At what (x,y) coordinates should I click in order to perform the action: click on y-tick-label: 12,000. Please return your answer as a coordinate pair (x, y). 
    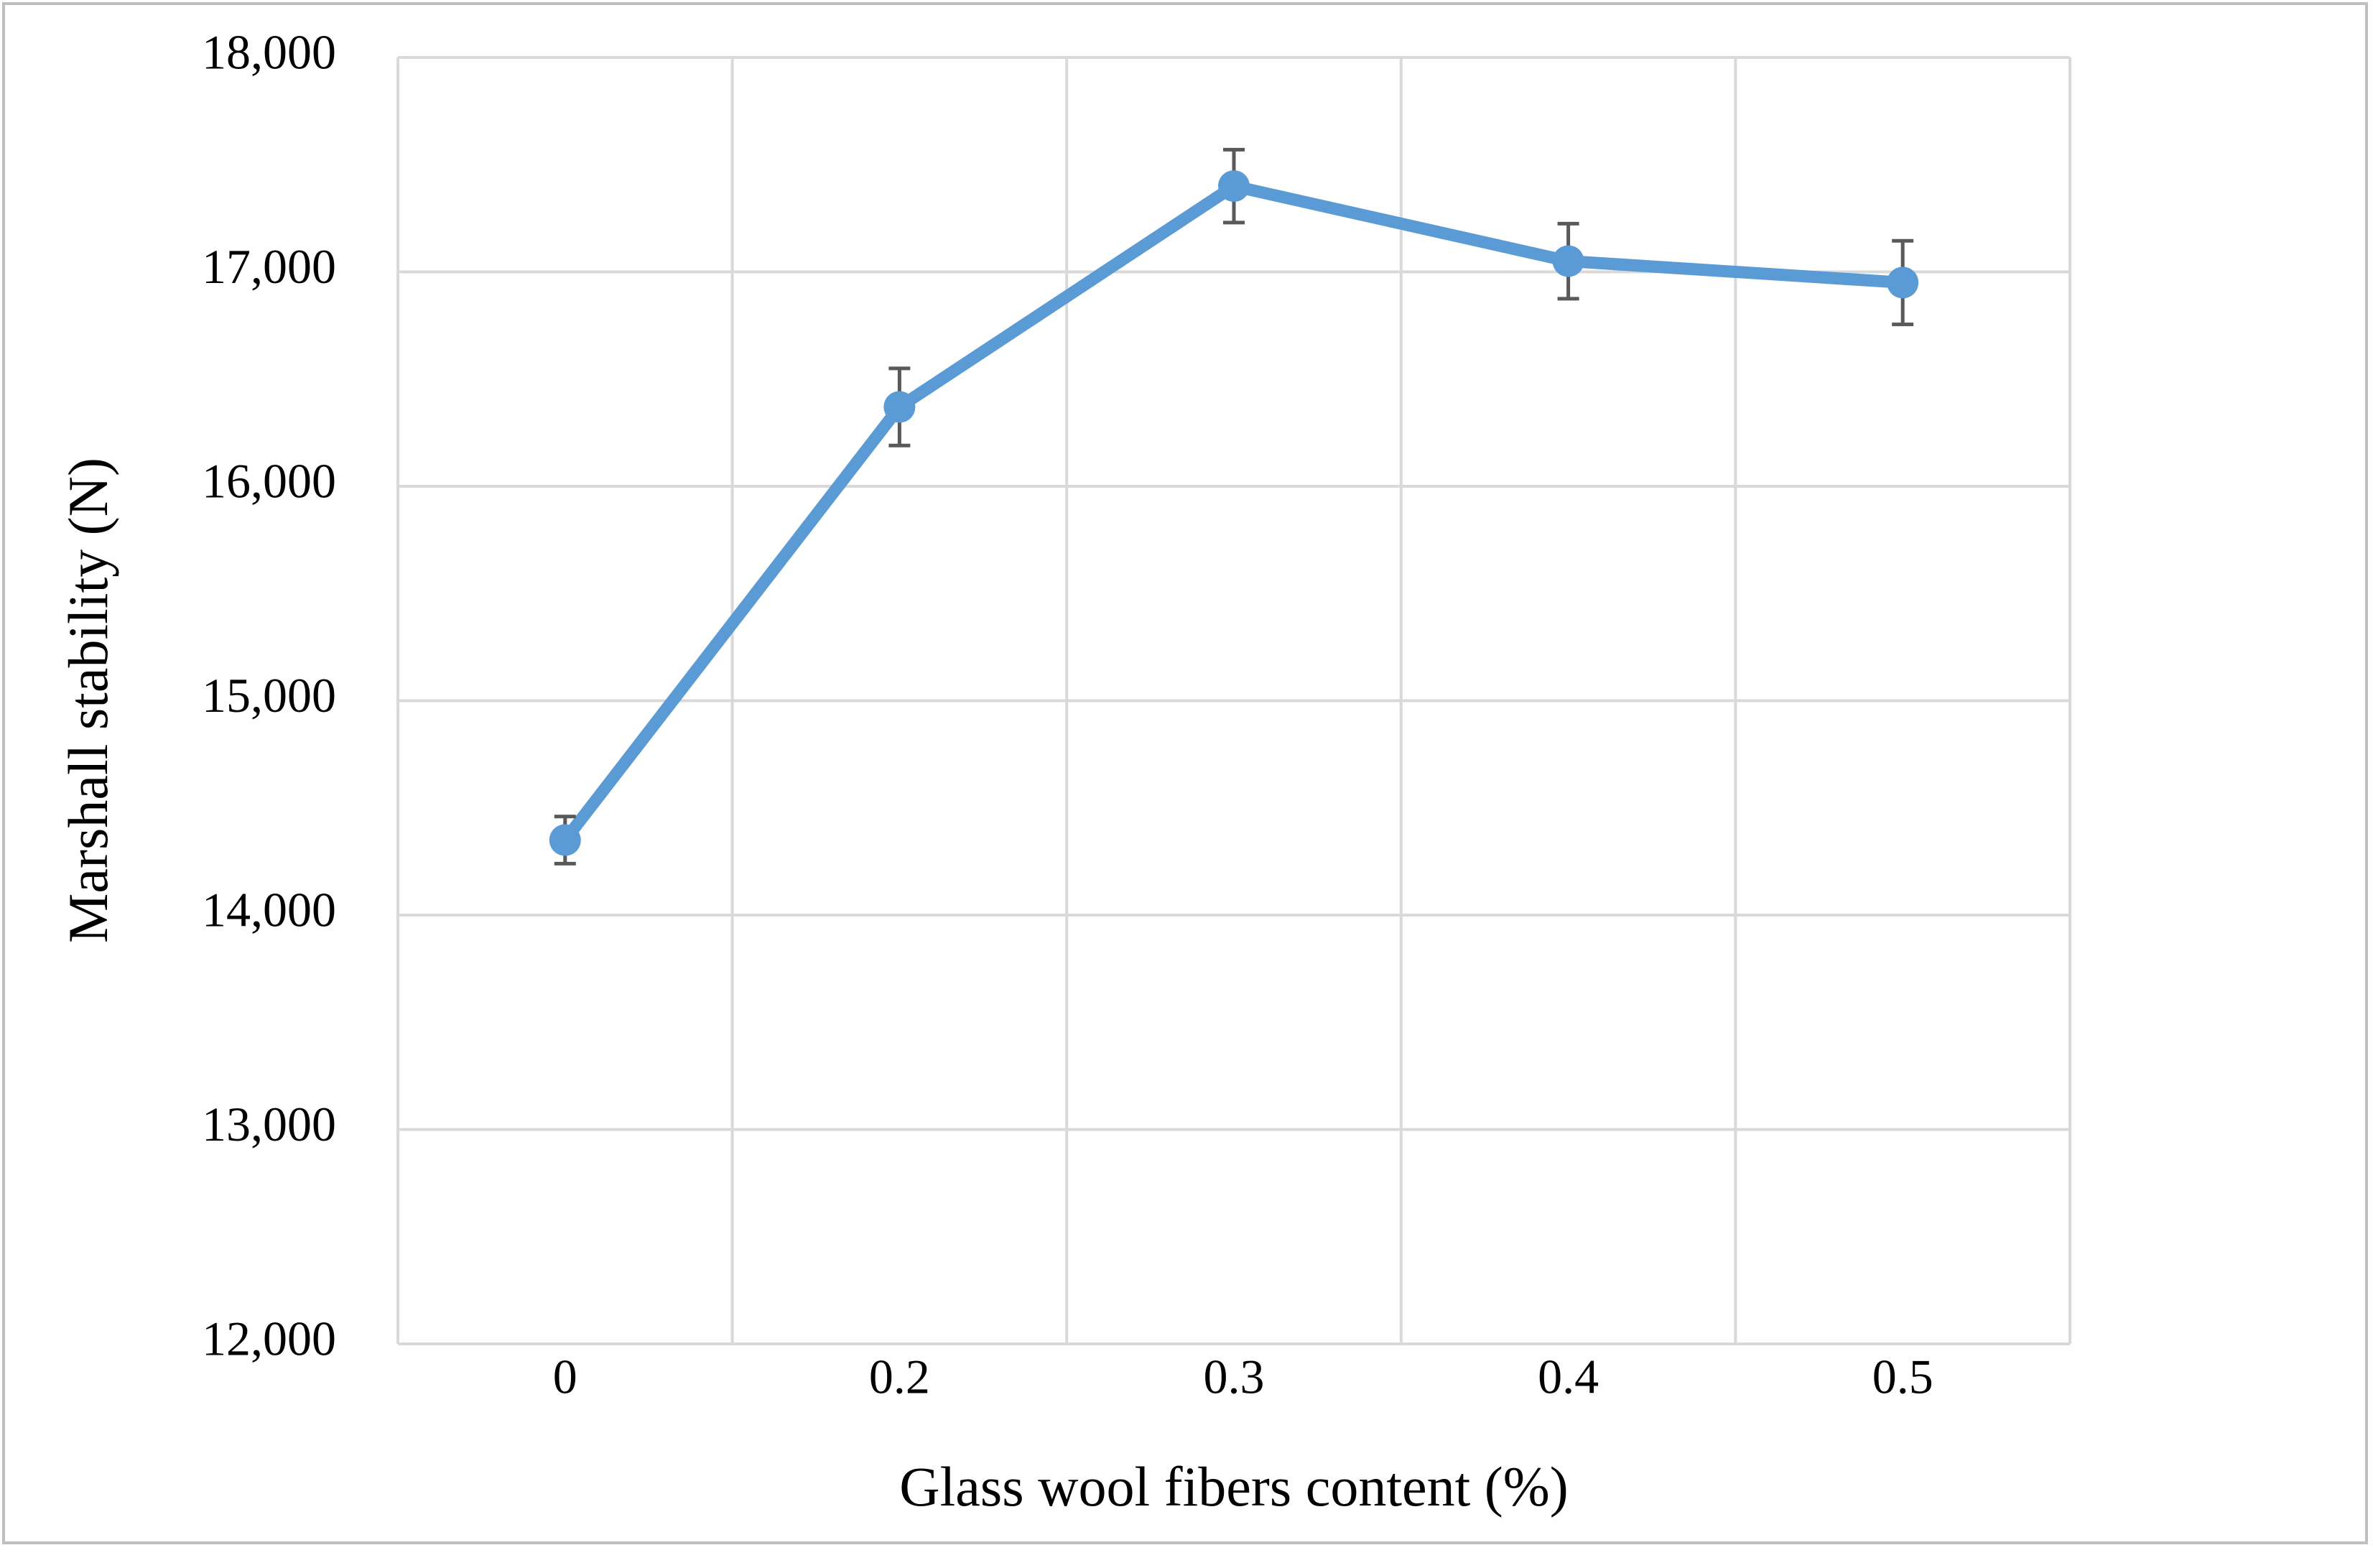
    Looking at the image, I should click on (269, 1339).